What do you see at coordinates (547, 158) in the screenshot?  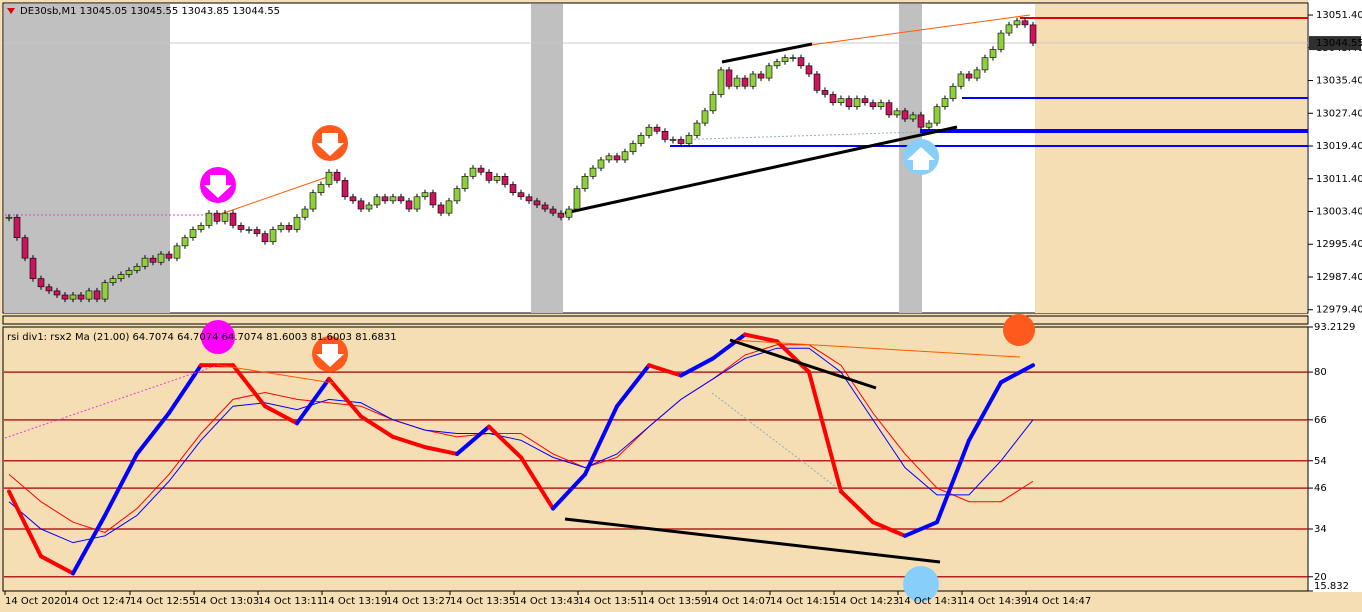 I see `session-band` at bounding box center [547, 158].